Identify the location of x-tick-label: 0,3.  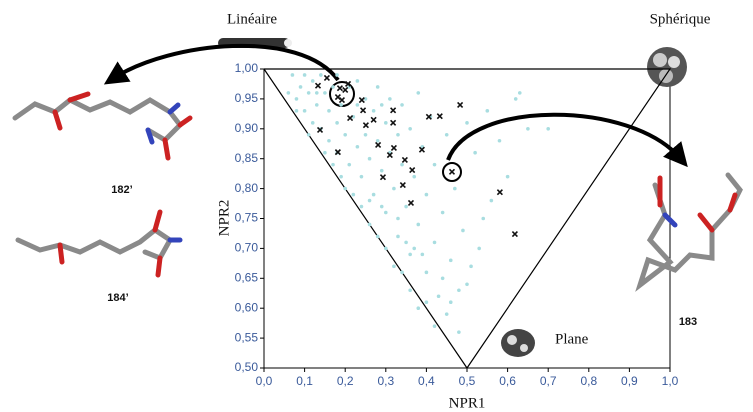
(385, 381).